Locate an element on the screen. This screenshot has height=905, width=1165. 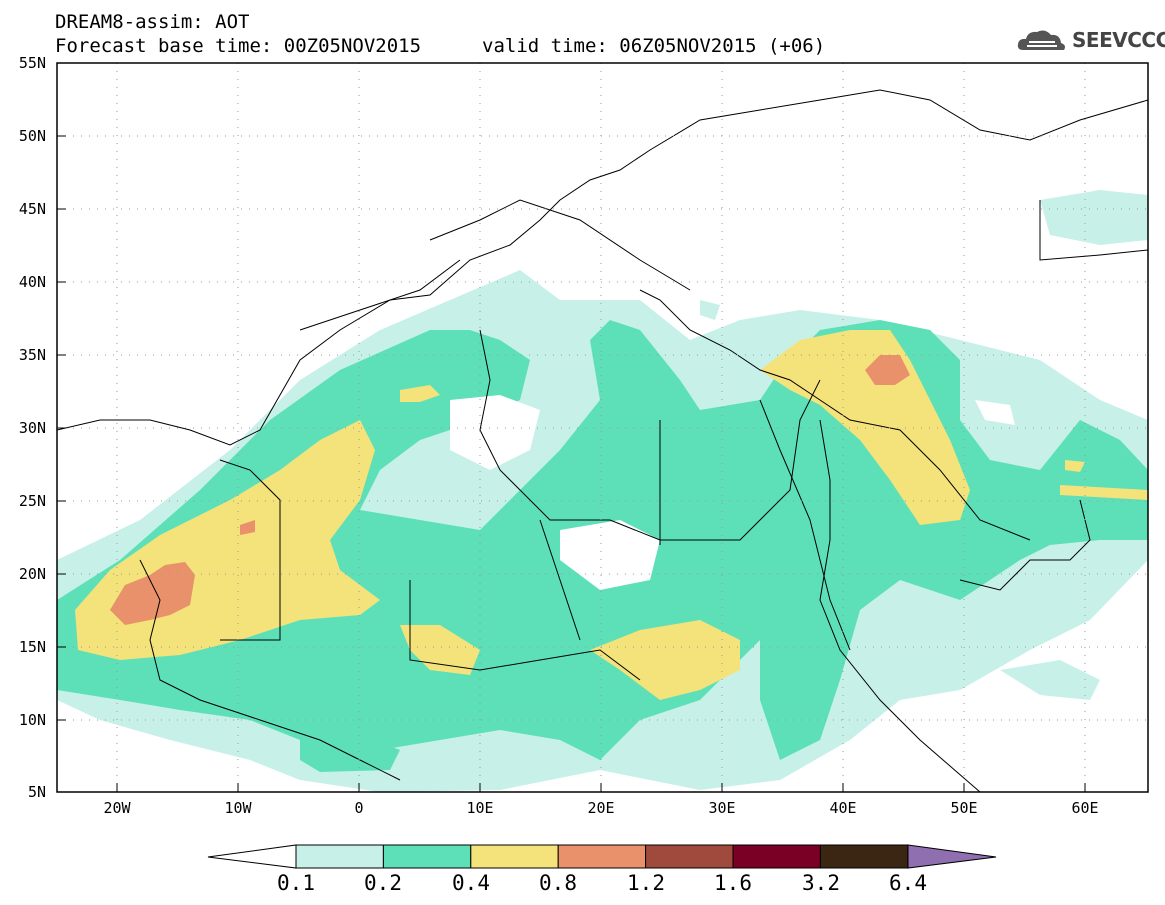
lon-label: 10E is located at coordinates (480, 808).